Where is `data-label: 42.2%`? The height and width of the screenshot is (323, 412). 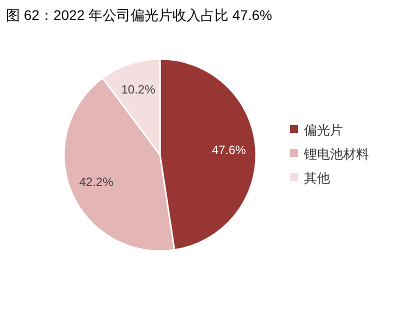
data-label: 42.2% is located at coordinates (96, 181).